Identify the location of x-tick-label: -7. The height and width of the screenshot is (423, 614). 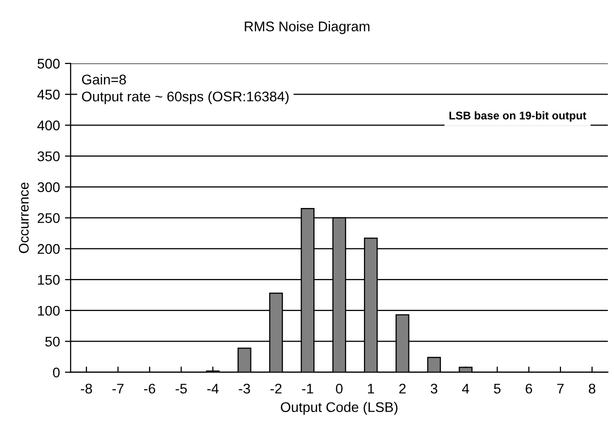
(118, 389).